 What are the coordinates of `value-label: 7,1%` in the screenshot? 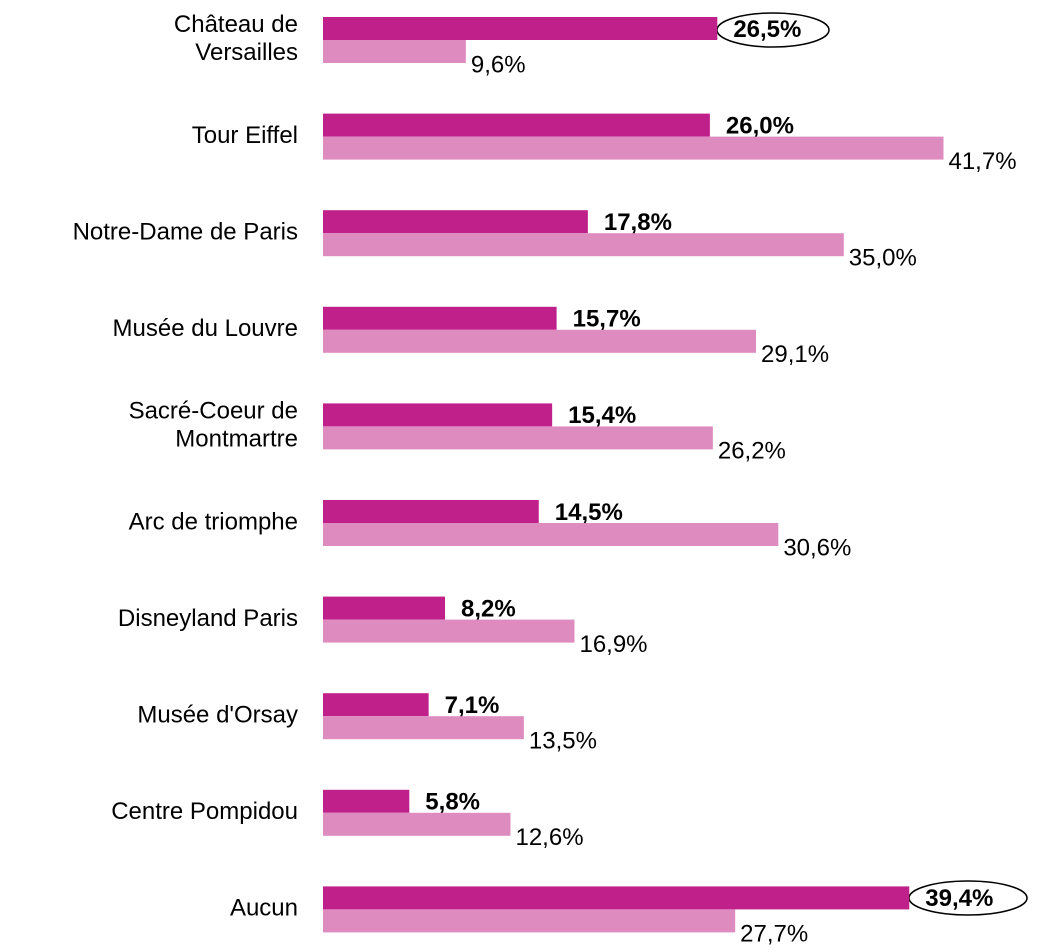 It's located at (472, 705).